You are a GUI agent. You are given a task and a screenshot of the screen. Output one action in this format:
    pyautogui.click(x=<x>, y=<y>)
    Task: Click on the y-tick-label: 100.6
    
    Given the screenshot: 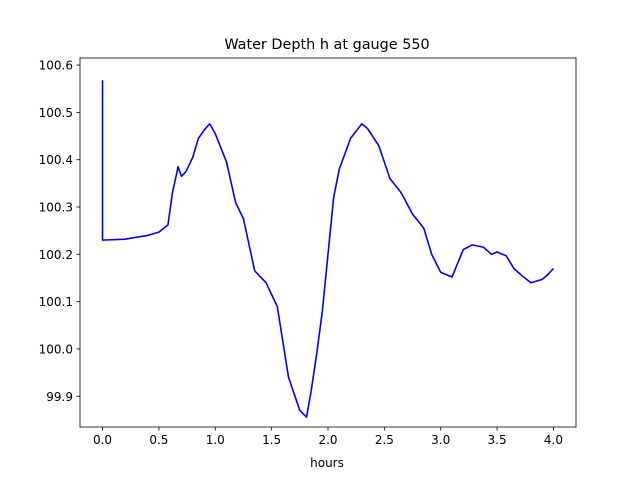 What is the action you would take?
    pyautogui.click(x=56, y=66)
    